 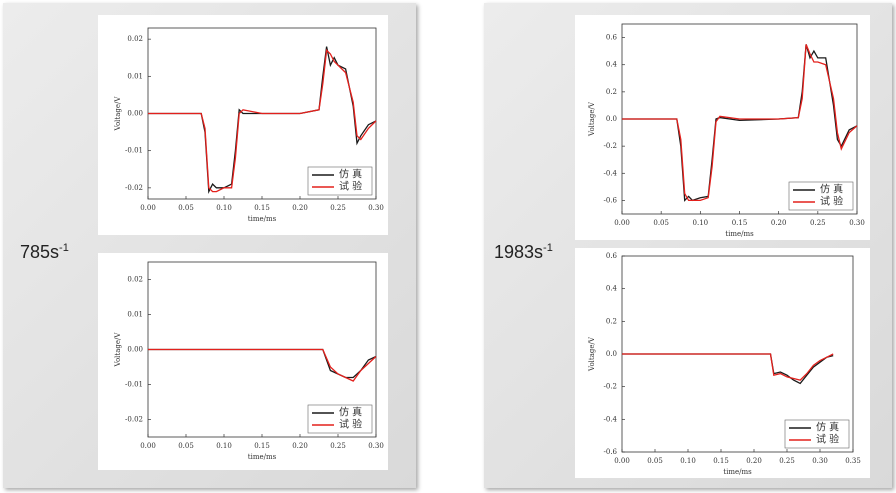 I want to click on rate-label: 1983s-1, so click(x=523, y=252).